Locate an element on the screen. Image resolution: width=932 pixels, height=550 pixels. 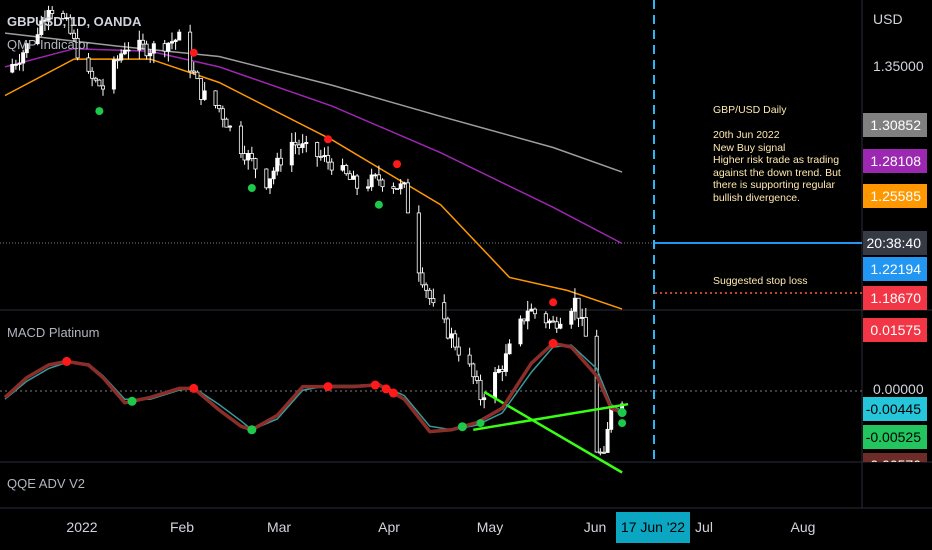
macd-tag: -0.00525 is located at coordinates (895, 437).